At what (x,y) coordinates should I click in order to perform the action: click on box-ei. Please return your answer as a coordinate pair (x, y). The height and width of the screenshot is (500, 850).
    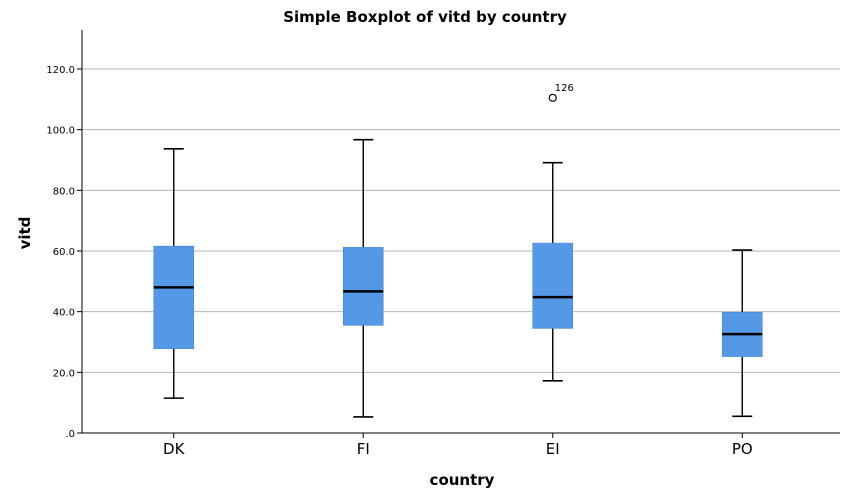
    Looking at the image, I should click on (553, 271).